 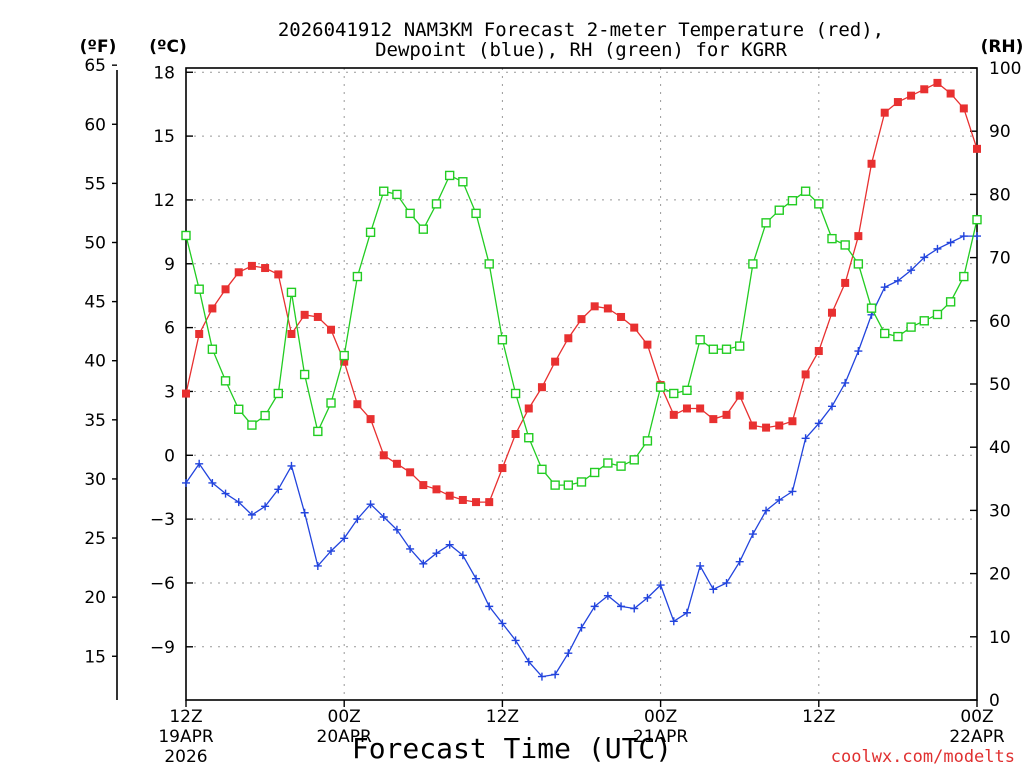 What do you see at coordinates (1000, 575) in the screenshot?
I see `rh-tick-label: 20` at bounding box center [1000, 575].